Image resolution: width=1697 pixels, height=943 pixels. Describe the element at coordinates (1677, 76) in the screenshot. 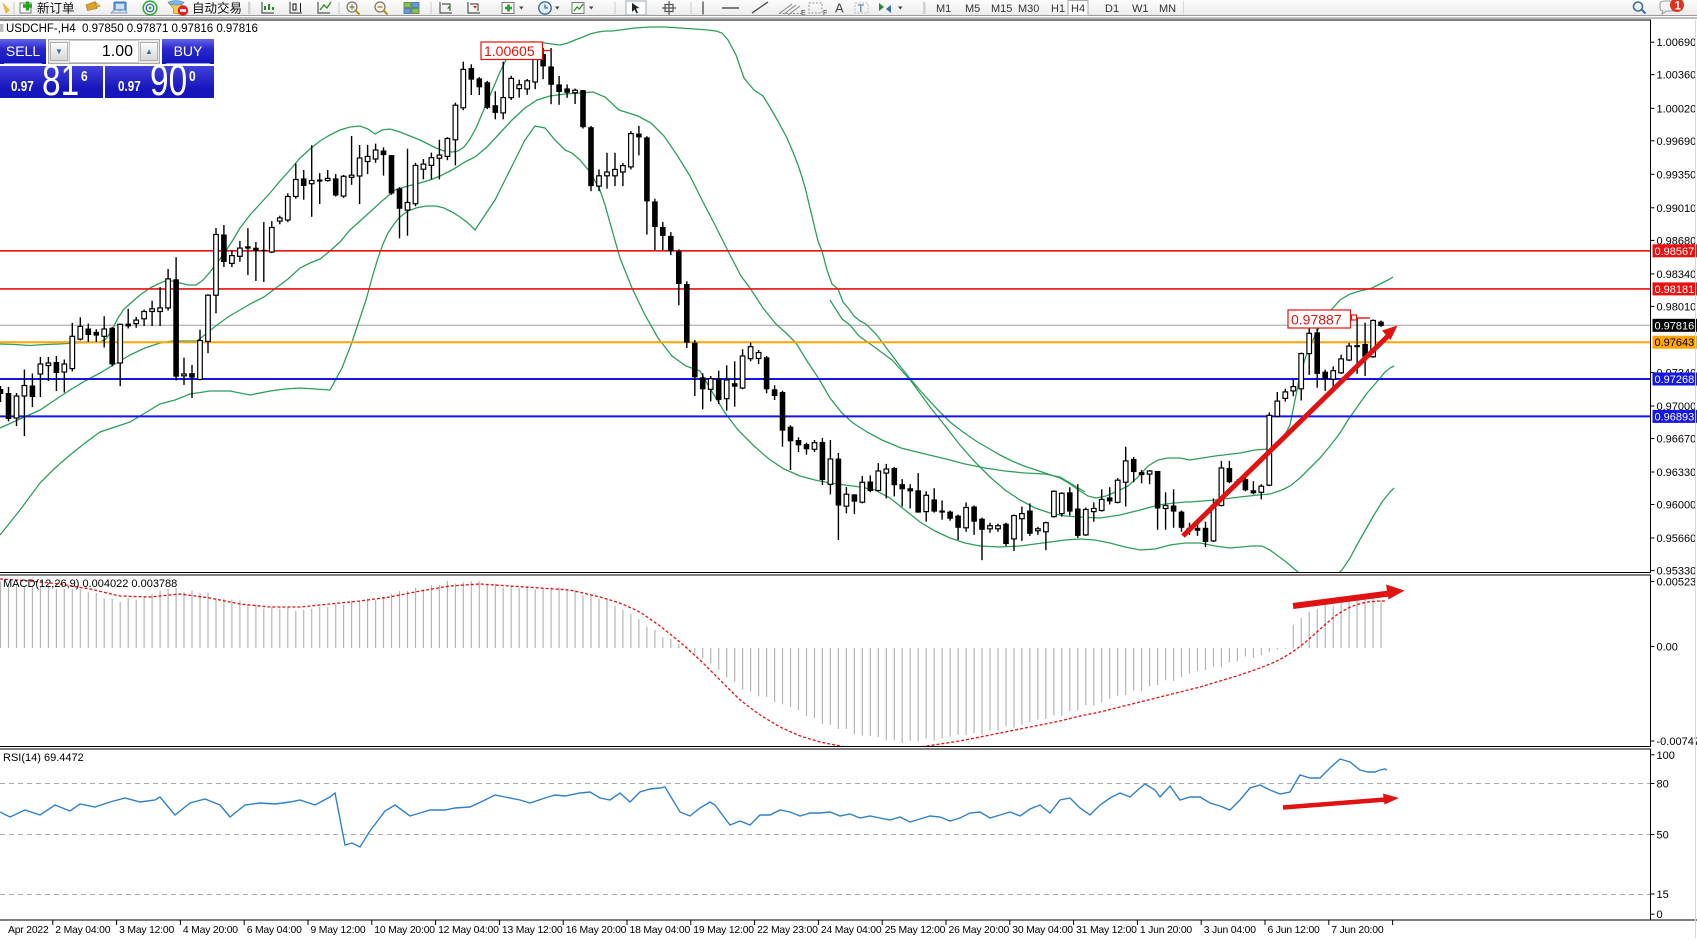

I see `svg-text: 1.00360` at that location.